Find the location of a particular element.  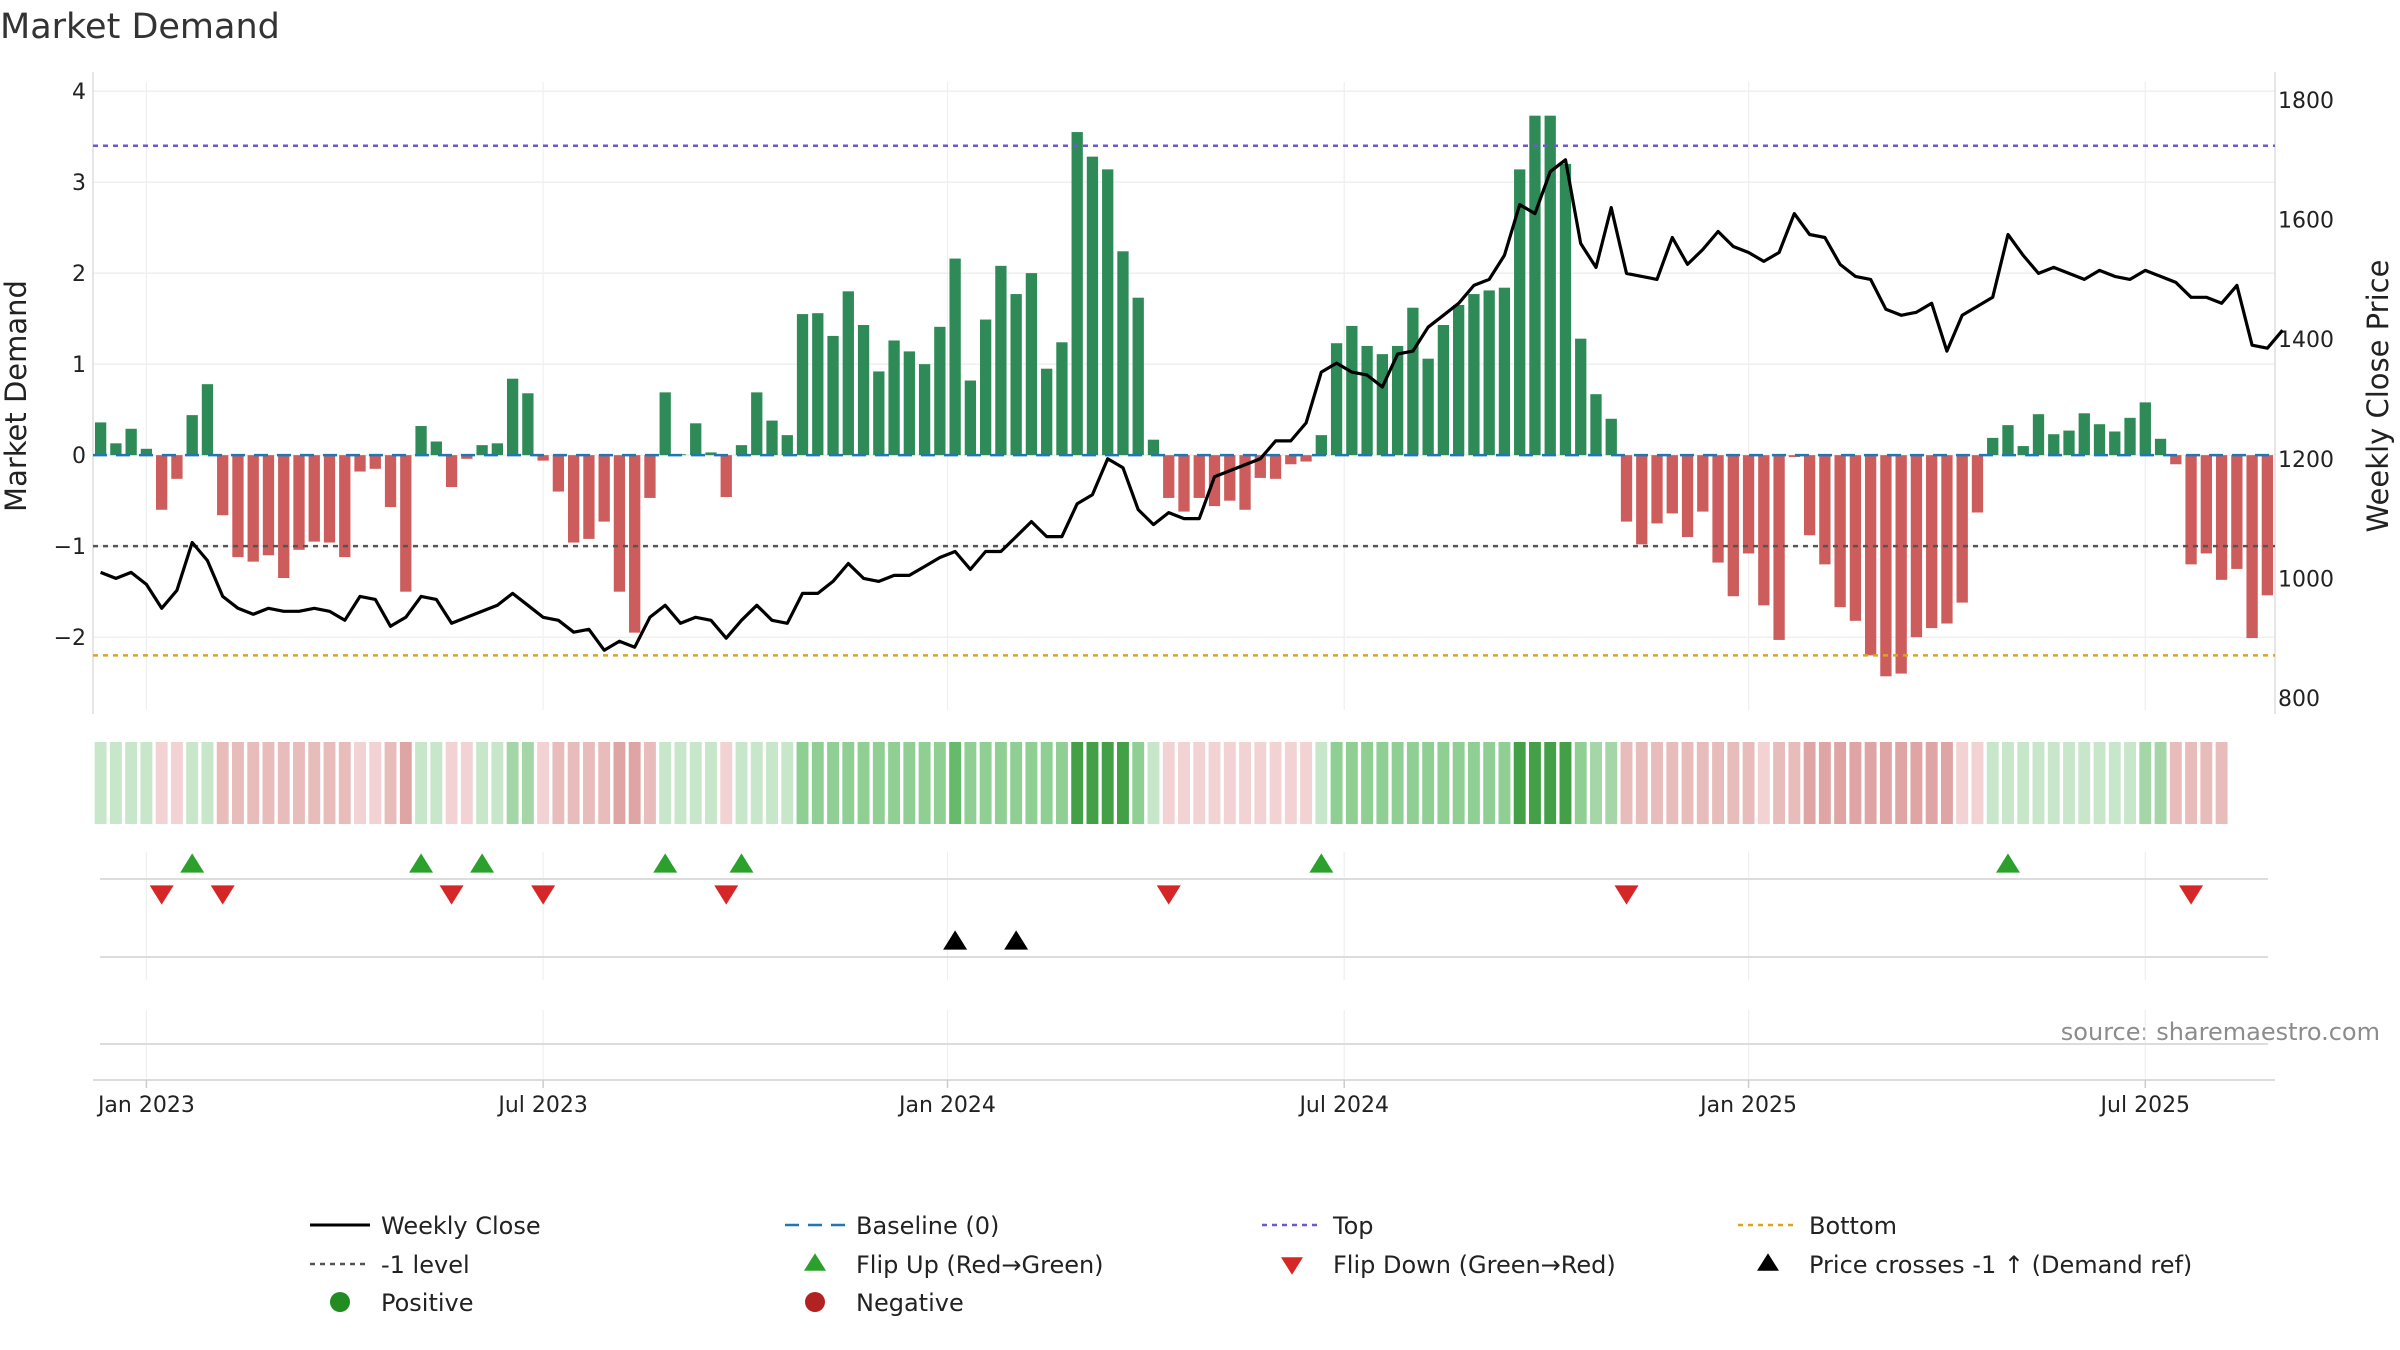

y-right-axis-title: Weekly Close Price is located at coordinates (2378, 396).